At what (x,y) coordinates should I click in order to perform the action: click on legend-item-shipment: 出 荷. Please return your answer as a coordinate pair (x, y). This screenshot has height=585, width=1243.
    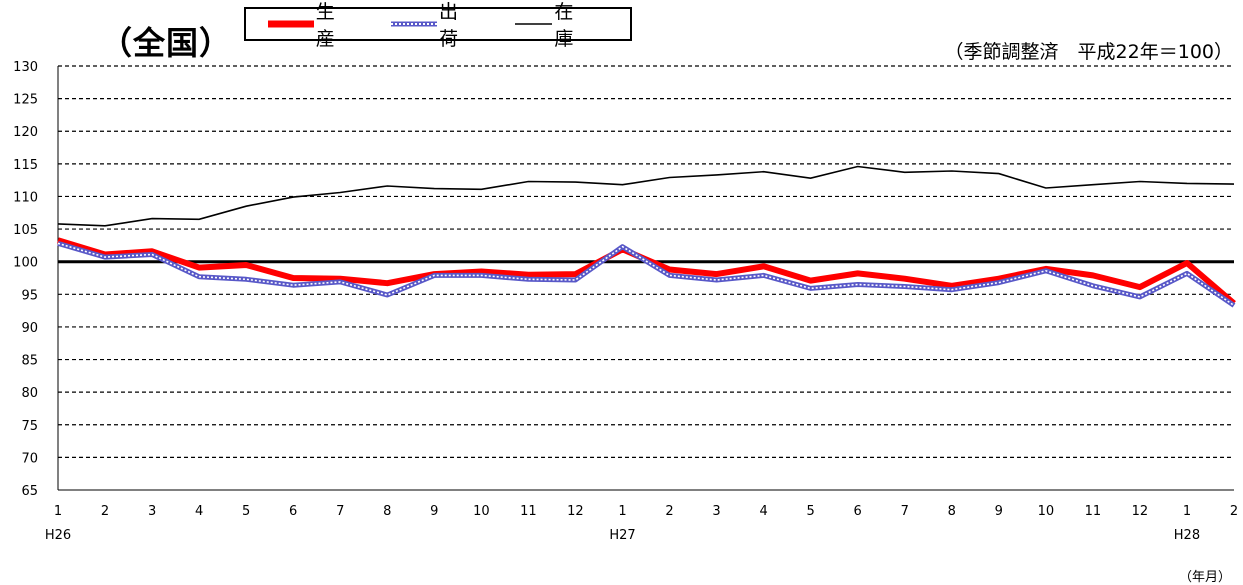
    Looking at the image, I should click on (445, 25).